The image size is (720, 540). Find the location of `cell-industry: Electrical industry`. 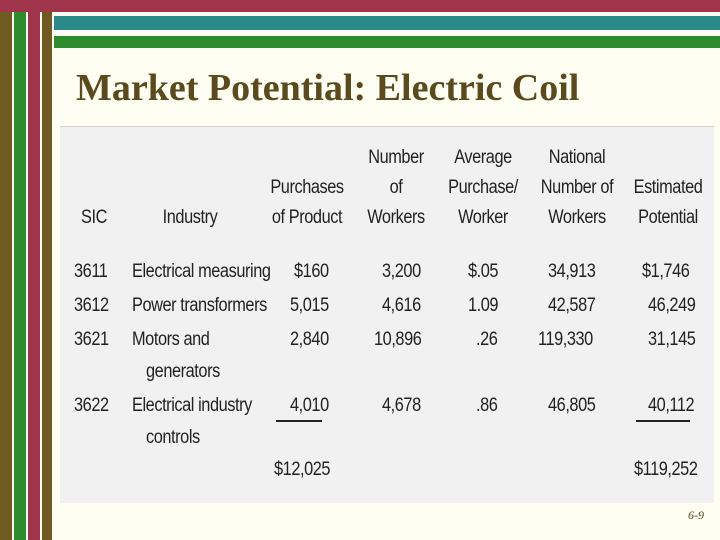

cell-industry: Electrical industry is located at coordinates (192, 405).